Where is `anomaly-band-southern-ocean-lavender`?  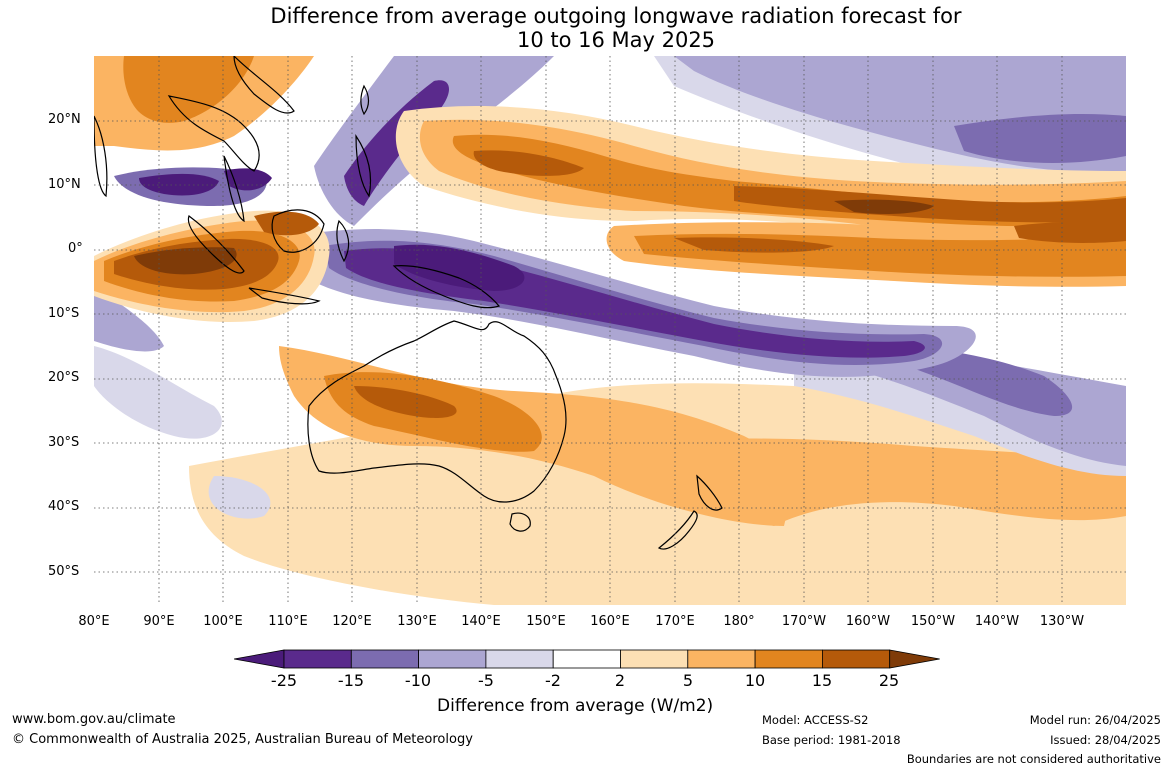 anomaly-band-southern-ocean-lavender is located at coordinates (239, 497).